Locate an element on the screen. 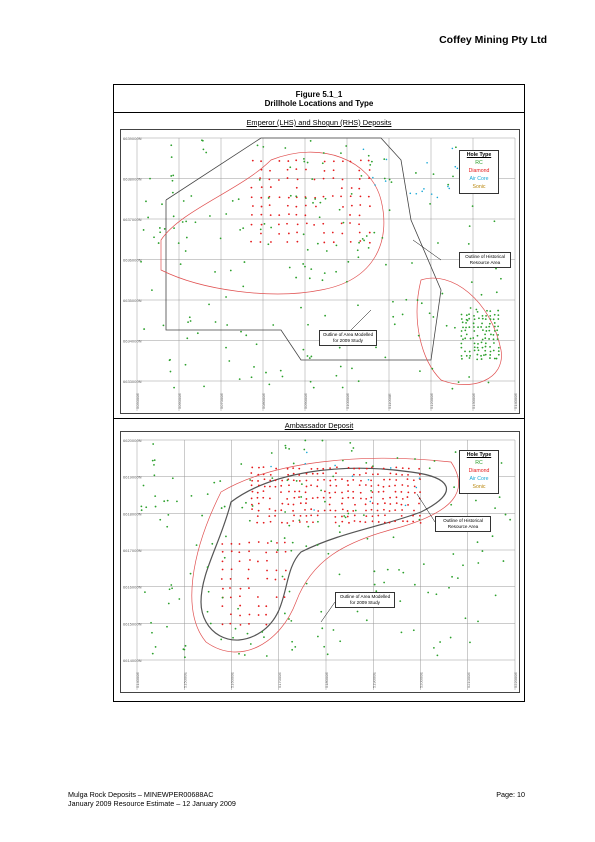 The width and height of the screenshot is (595, 842). easting-label: 511000E is located at coordinates (389, 401).